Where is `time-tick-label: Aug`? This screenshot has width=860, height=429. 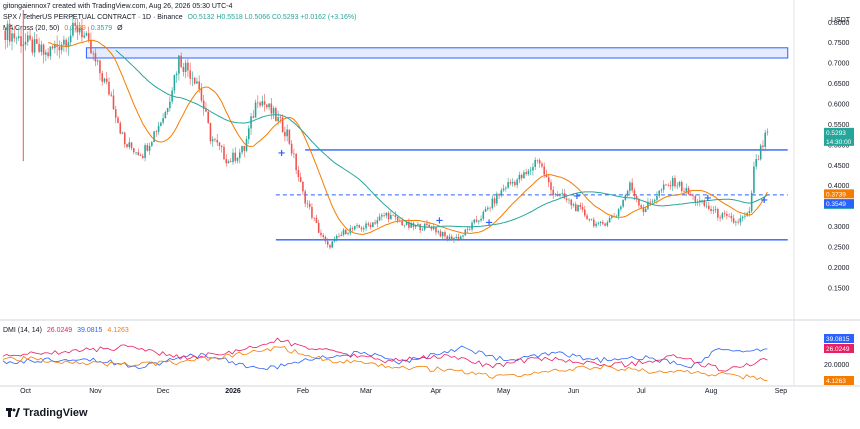 time-tick-label: Aug is located at coordinates (711, 391).